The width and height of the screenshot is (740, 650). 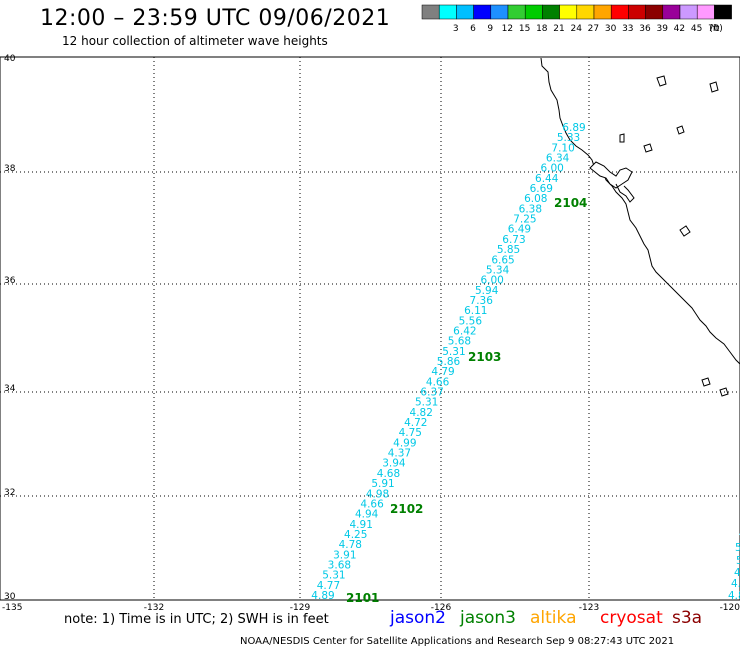 I want to click on wave-height-label: 3.68, so click(x=339, y=565).